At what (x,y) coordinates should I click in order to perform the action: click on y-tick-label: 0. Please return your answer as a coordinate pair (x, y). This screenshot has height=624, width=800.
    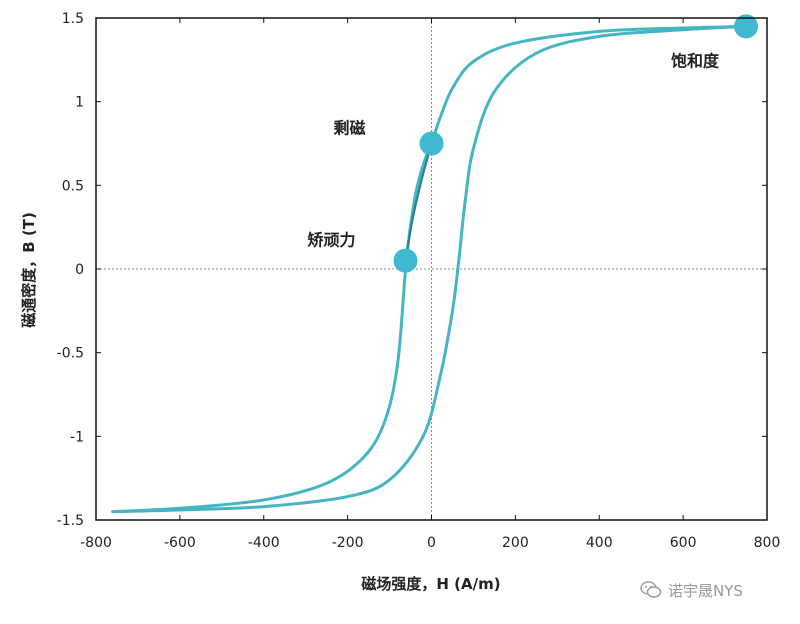
    Looking at the image, I should click on (79, 270).